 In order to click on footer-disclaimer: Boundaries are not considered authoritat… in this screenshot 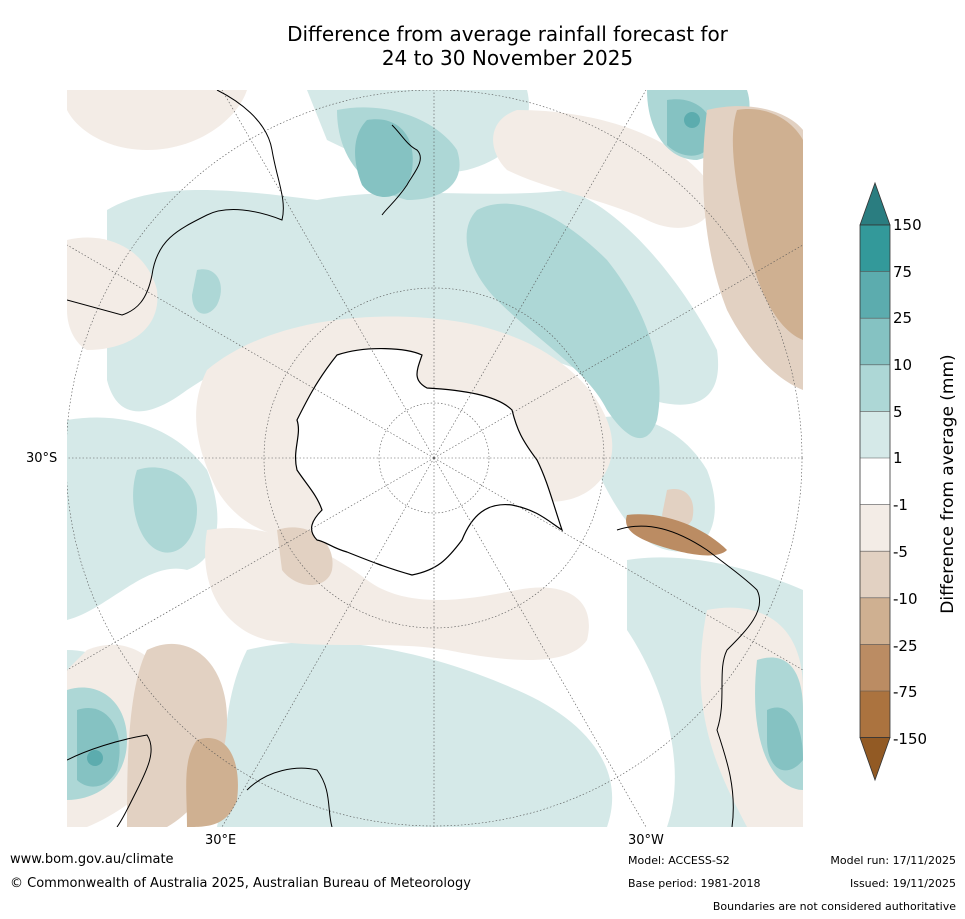, I will do `click(834, 906)`.